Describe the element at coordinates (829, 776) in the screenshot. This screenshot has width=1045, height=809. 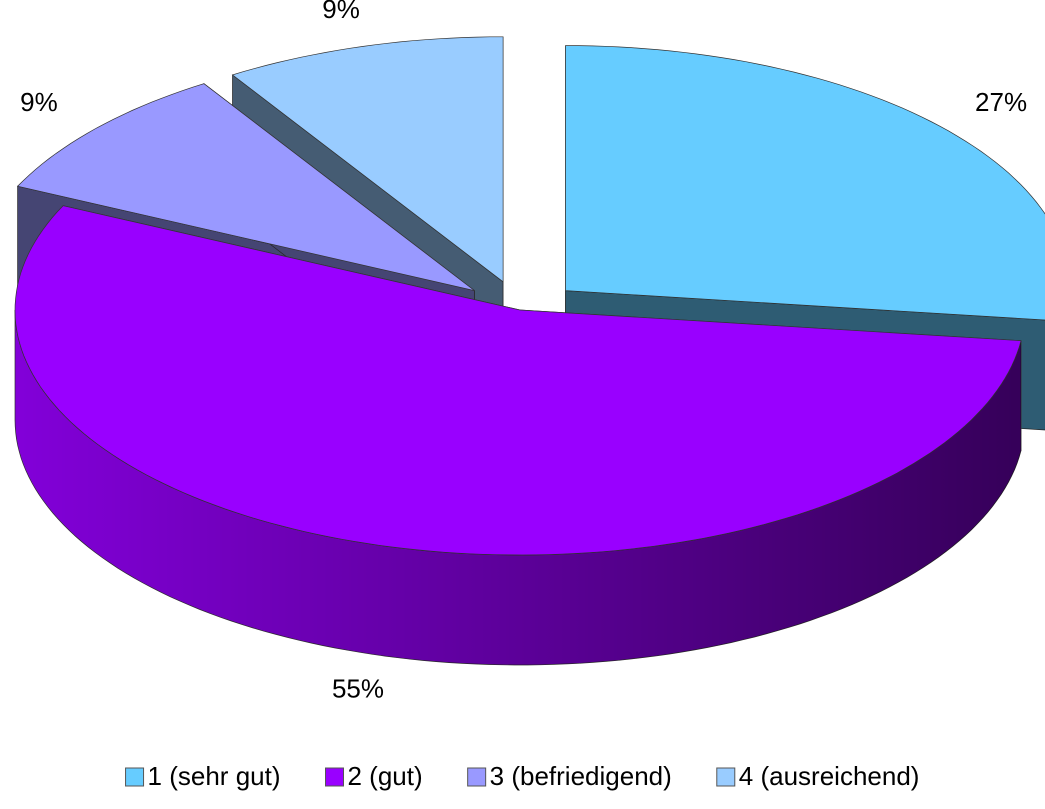
I see `legend-label: 4 (ausreichend)` at that location.